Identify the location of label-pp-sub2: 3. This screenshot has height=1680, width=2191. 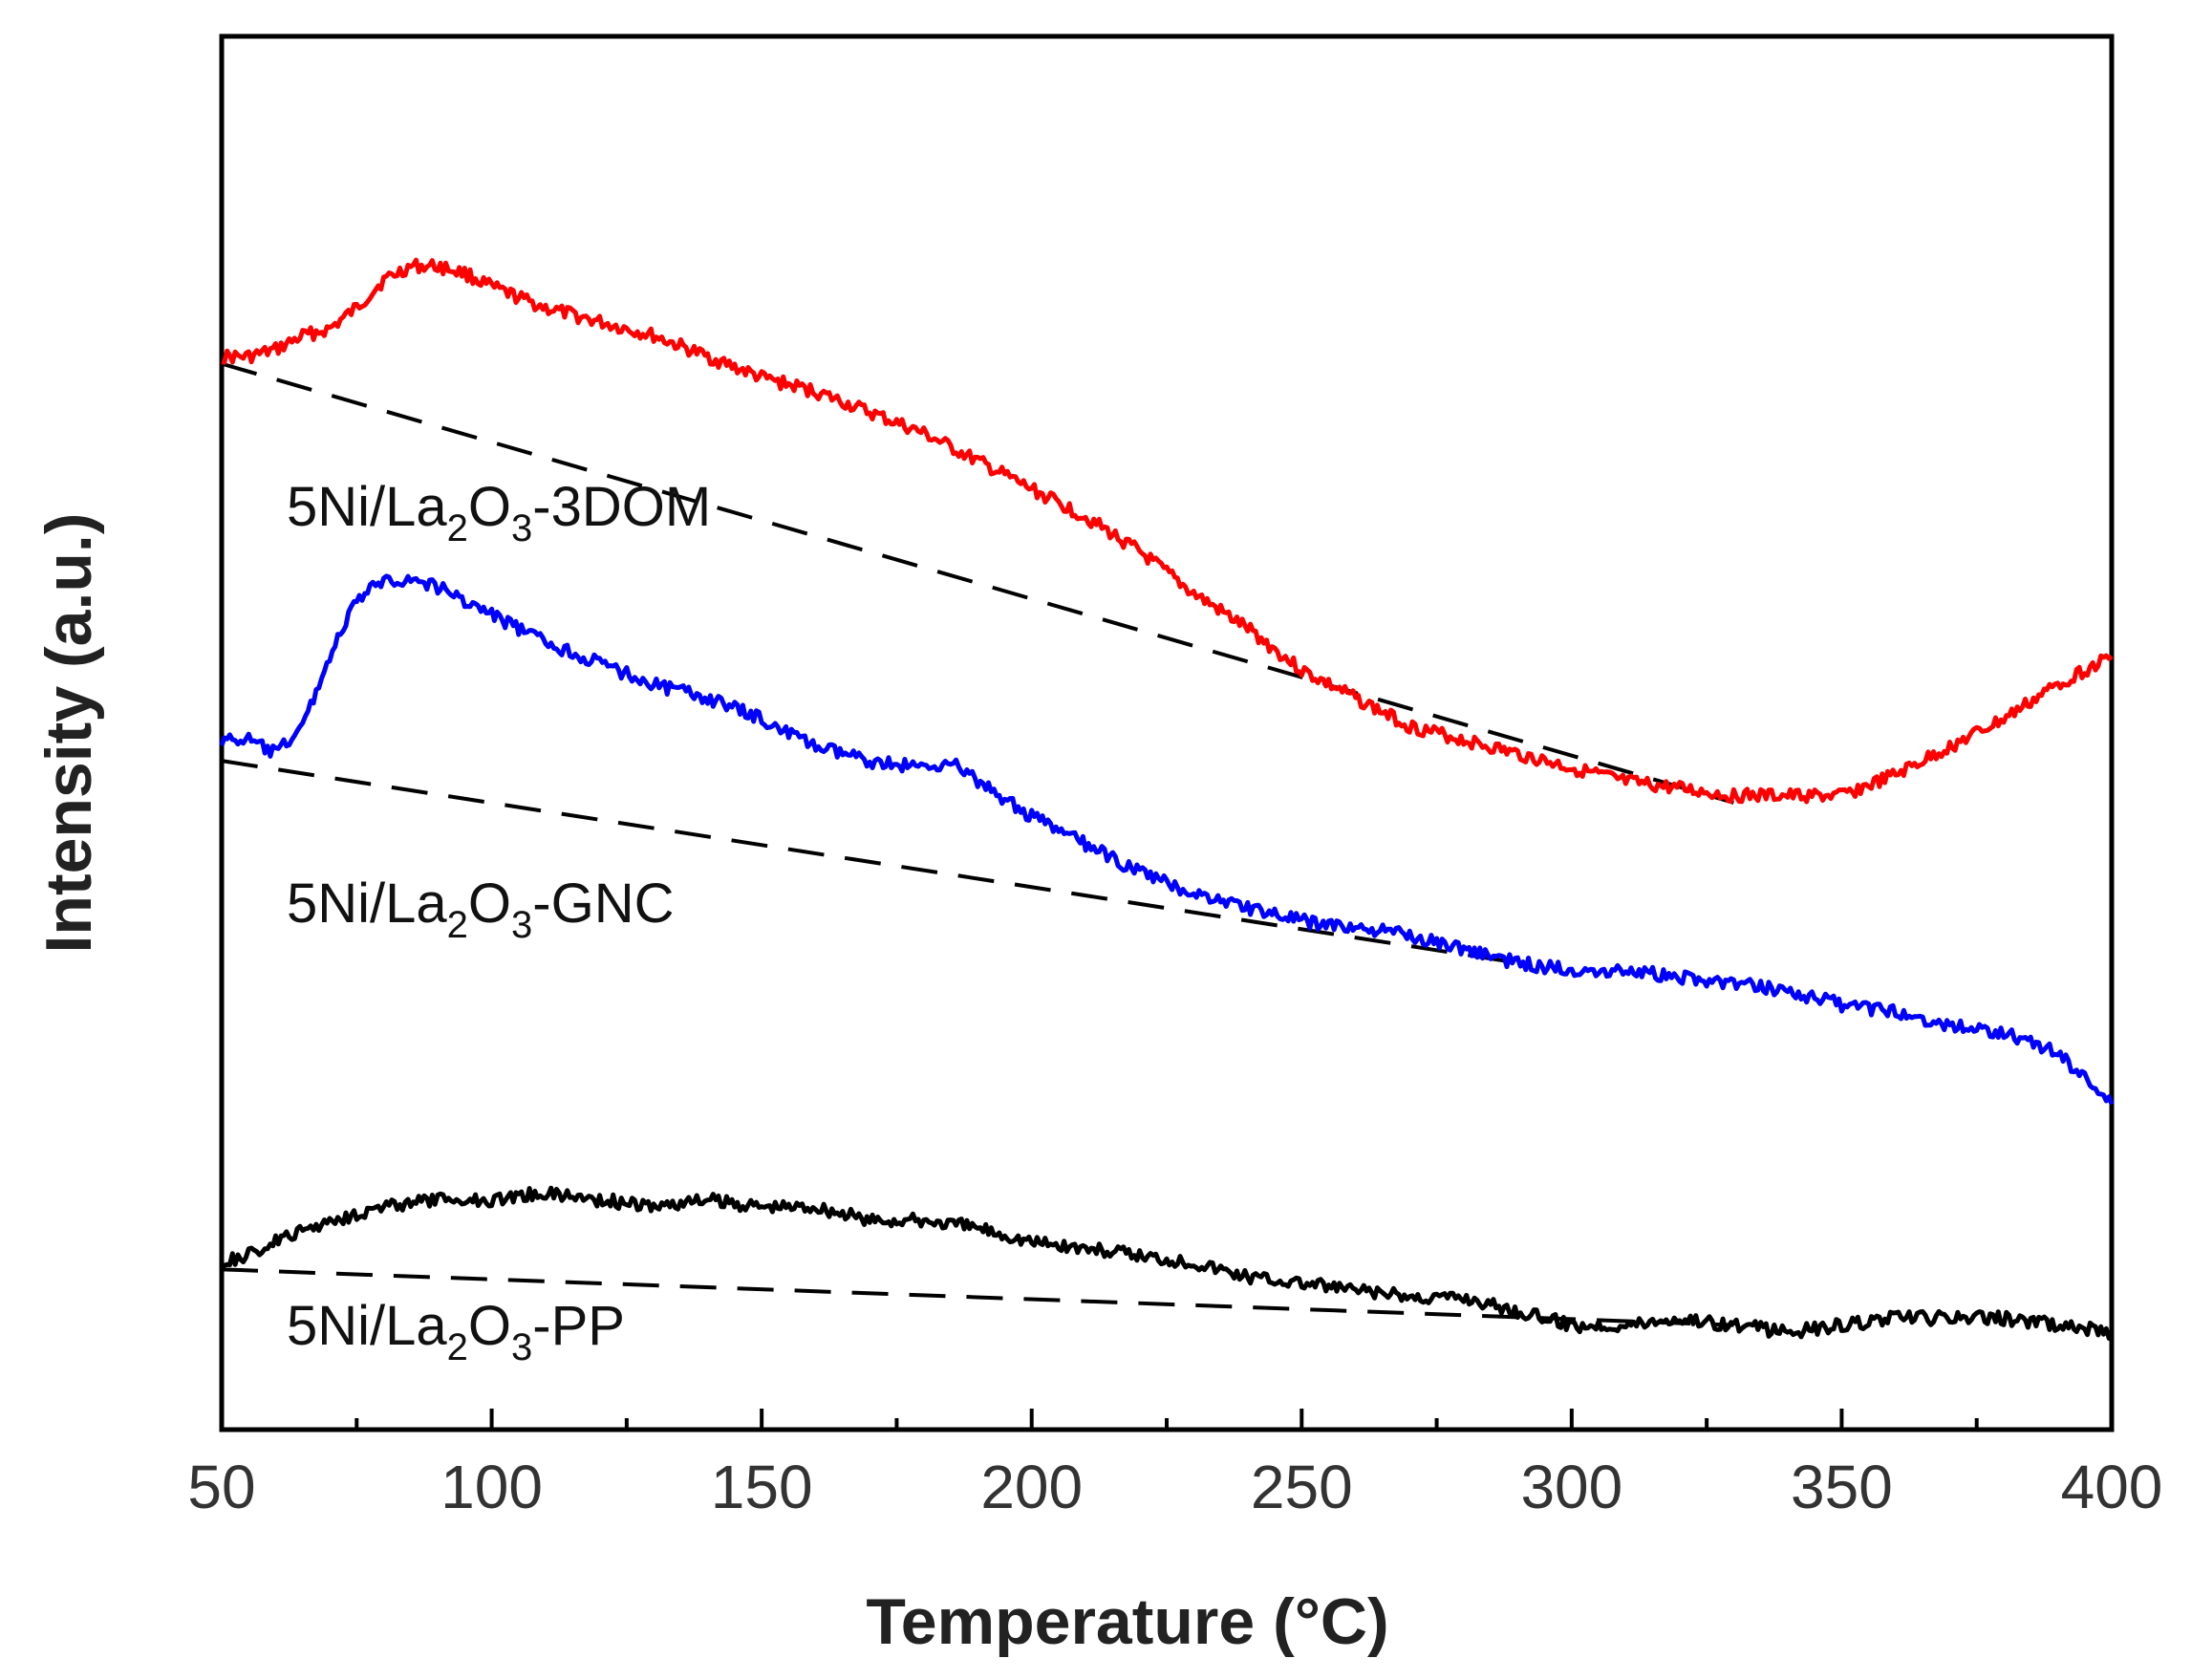
(521, 1347).